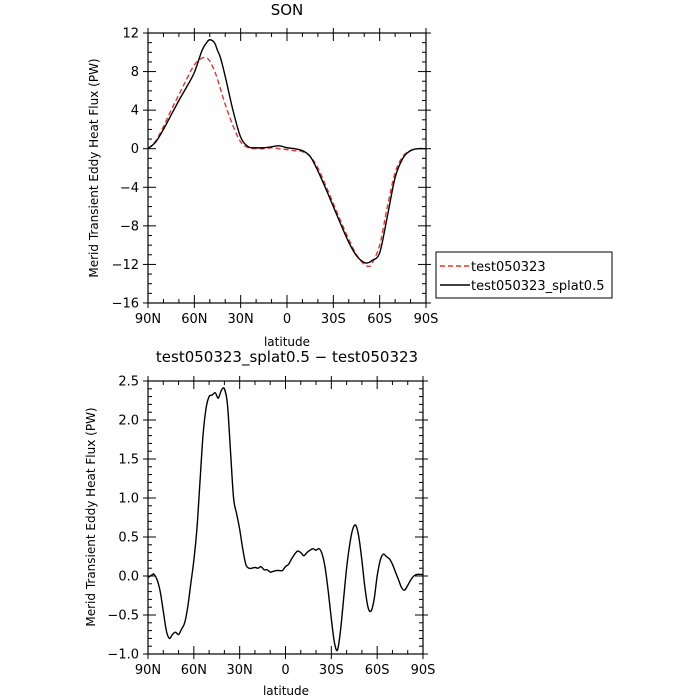 Image resolution: width=700 pixels, height=700 pixels. I want to click on chart2-series, so click(285, 519).